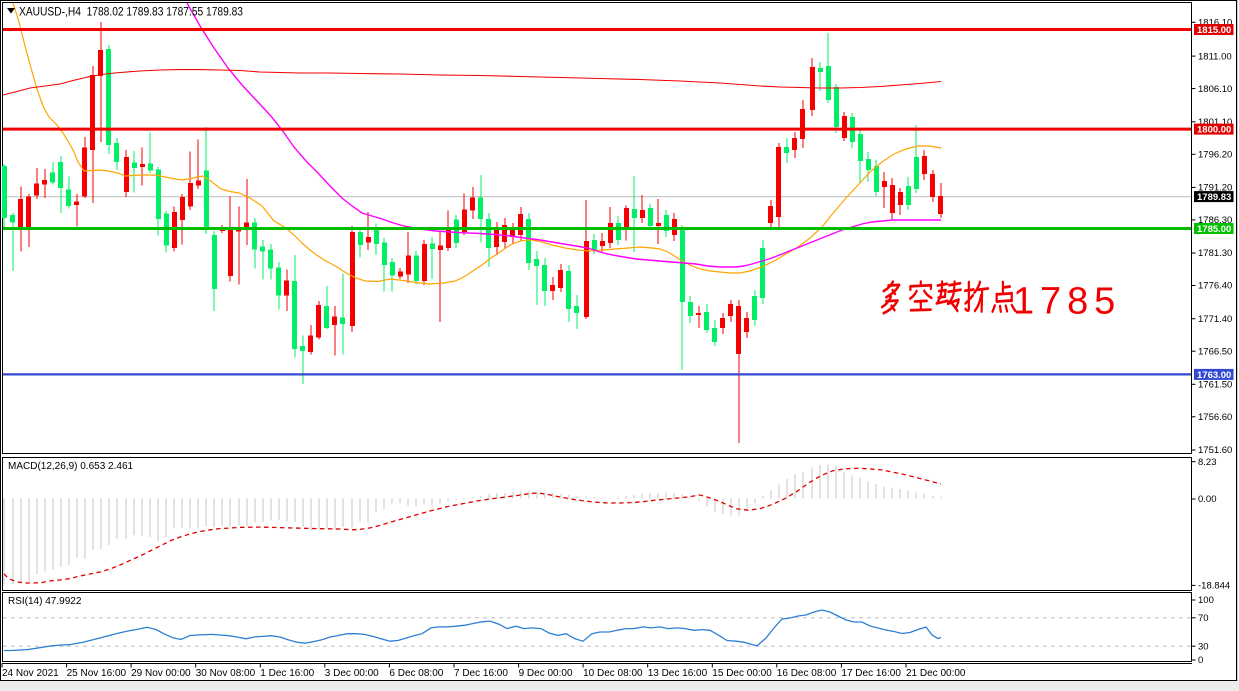  What do you see at coordinates (287, 673) in the screenshot?
I see `svg-text: 1 Dec 16:00` at bounding box center [287, 673].